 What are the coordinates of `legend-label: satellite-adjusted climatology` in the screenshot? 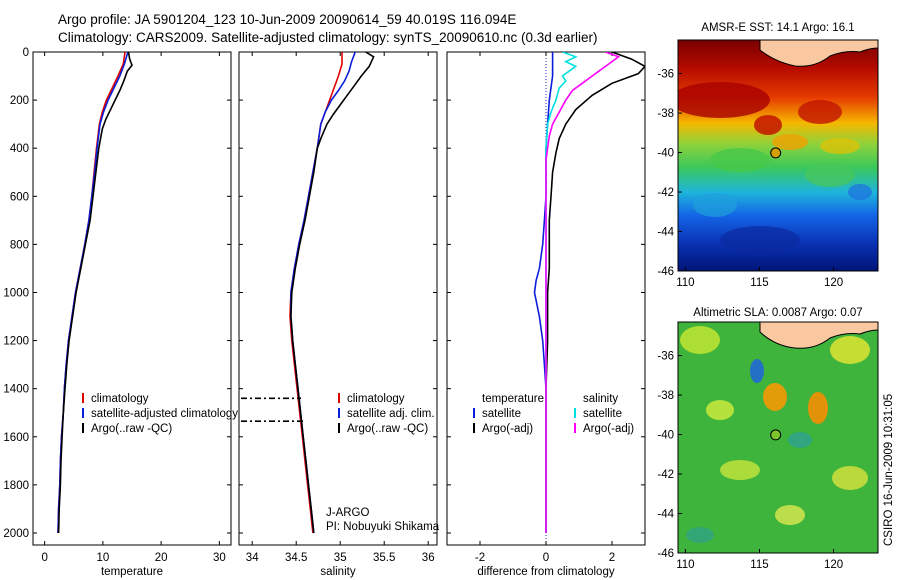 It's located at (164, 414).